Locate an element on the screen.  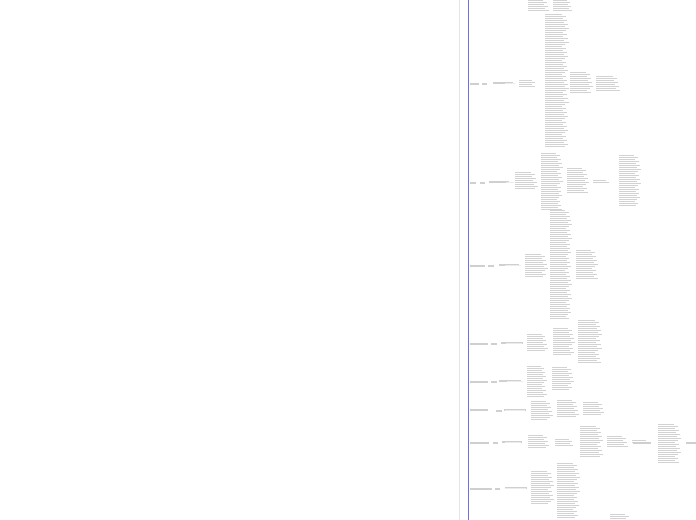
mindmap-label is located at coordinates (503, 83).